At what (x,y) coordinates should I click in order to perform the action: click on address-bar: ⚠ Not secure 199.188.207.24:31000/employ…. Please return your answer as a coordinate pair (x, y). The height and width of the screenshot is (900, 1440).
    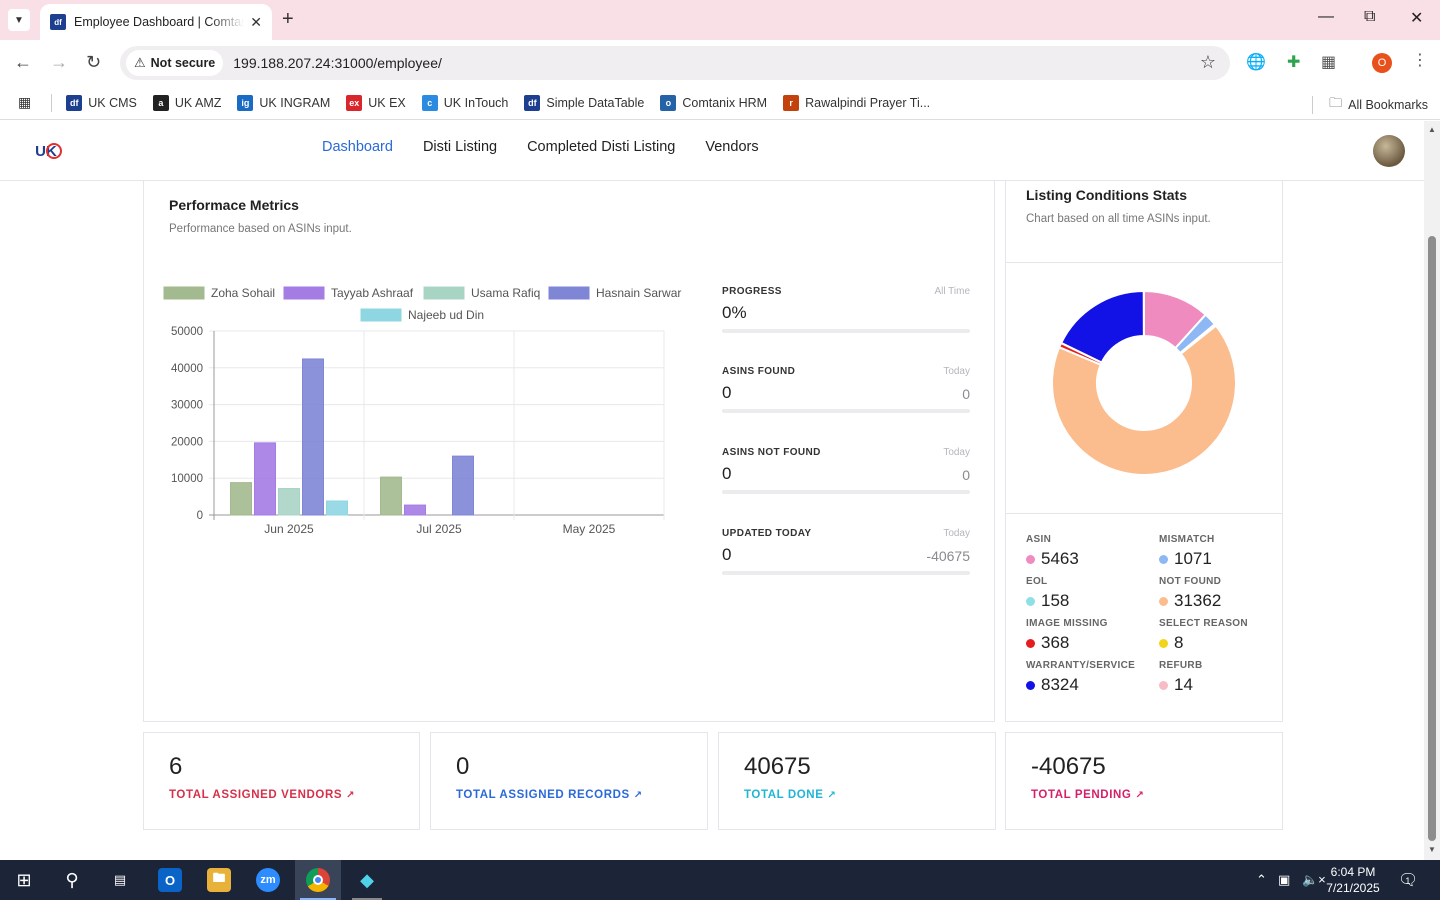
    Looking at the image, I should click on (675, 63).